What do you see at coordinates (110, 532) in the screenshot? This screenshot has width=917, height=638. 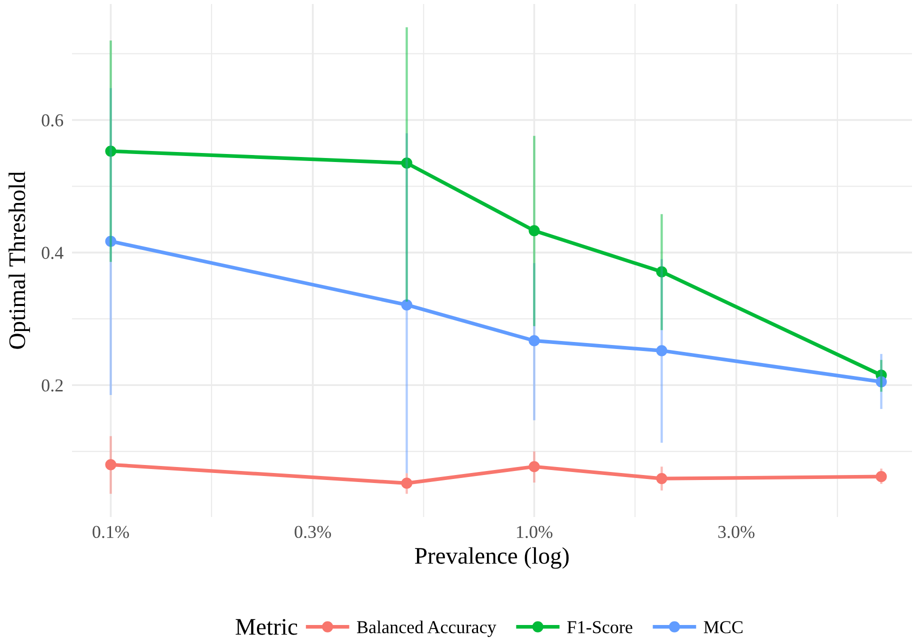 I see `x-tick-label: 0.1%` at bounding box center [110, 532].